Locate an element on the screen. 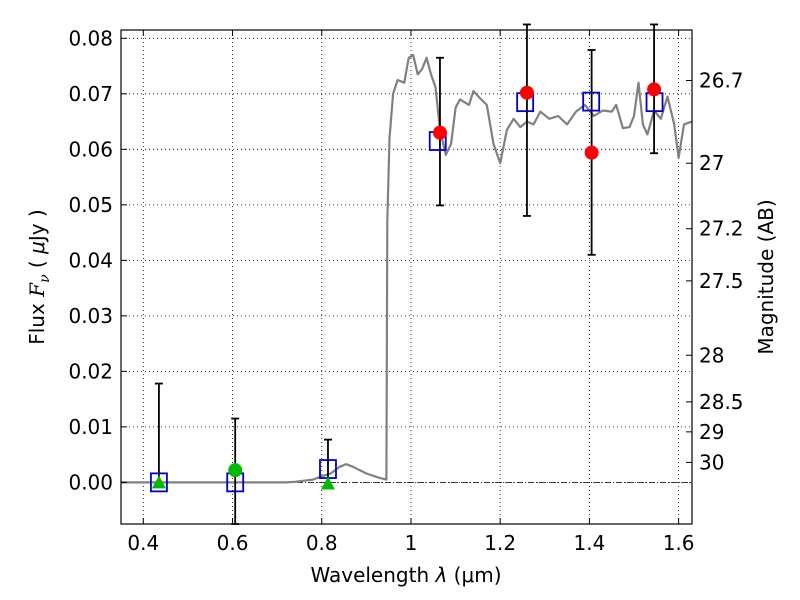 The height and width of the screenshot is (600, 800). y-tick-label: 0.05 is located at coordinates (90, 205).